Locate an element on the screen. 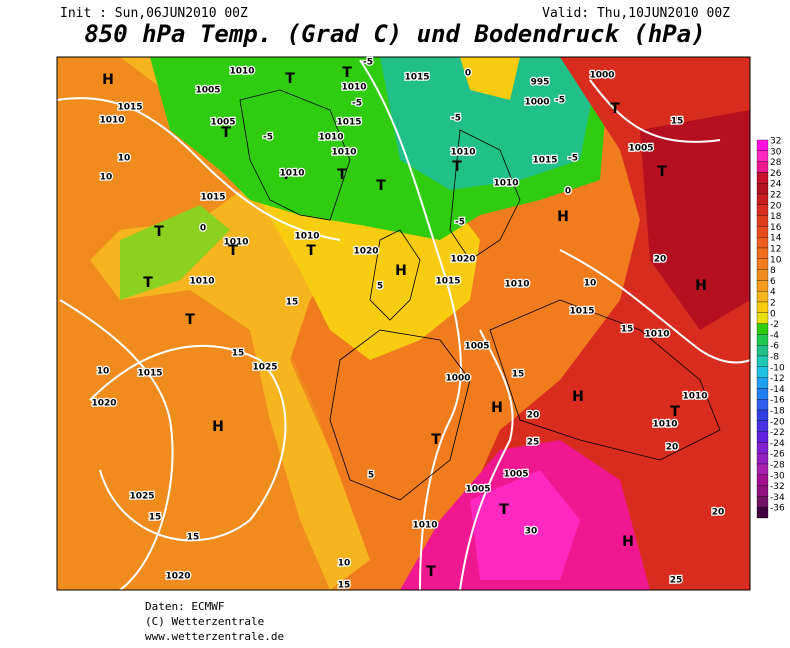 The width and height of the screenshot is (790, 648). colorbar-label: -2 is located at coordinates (774, 325).